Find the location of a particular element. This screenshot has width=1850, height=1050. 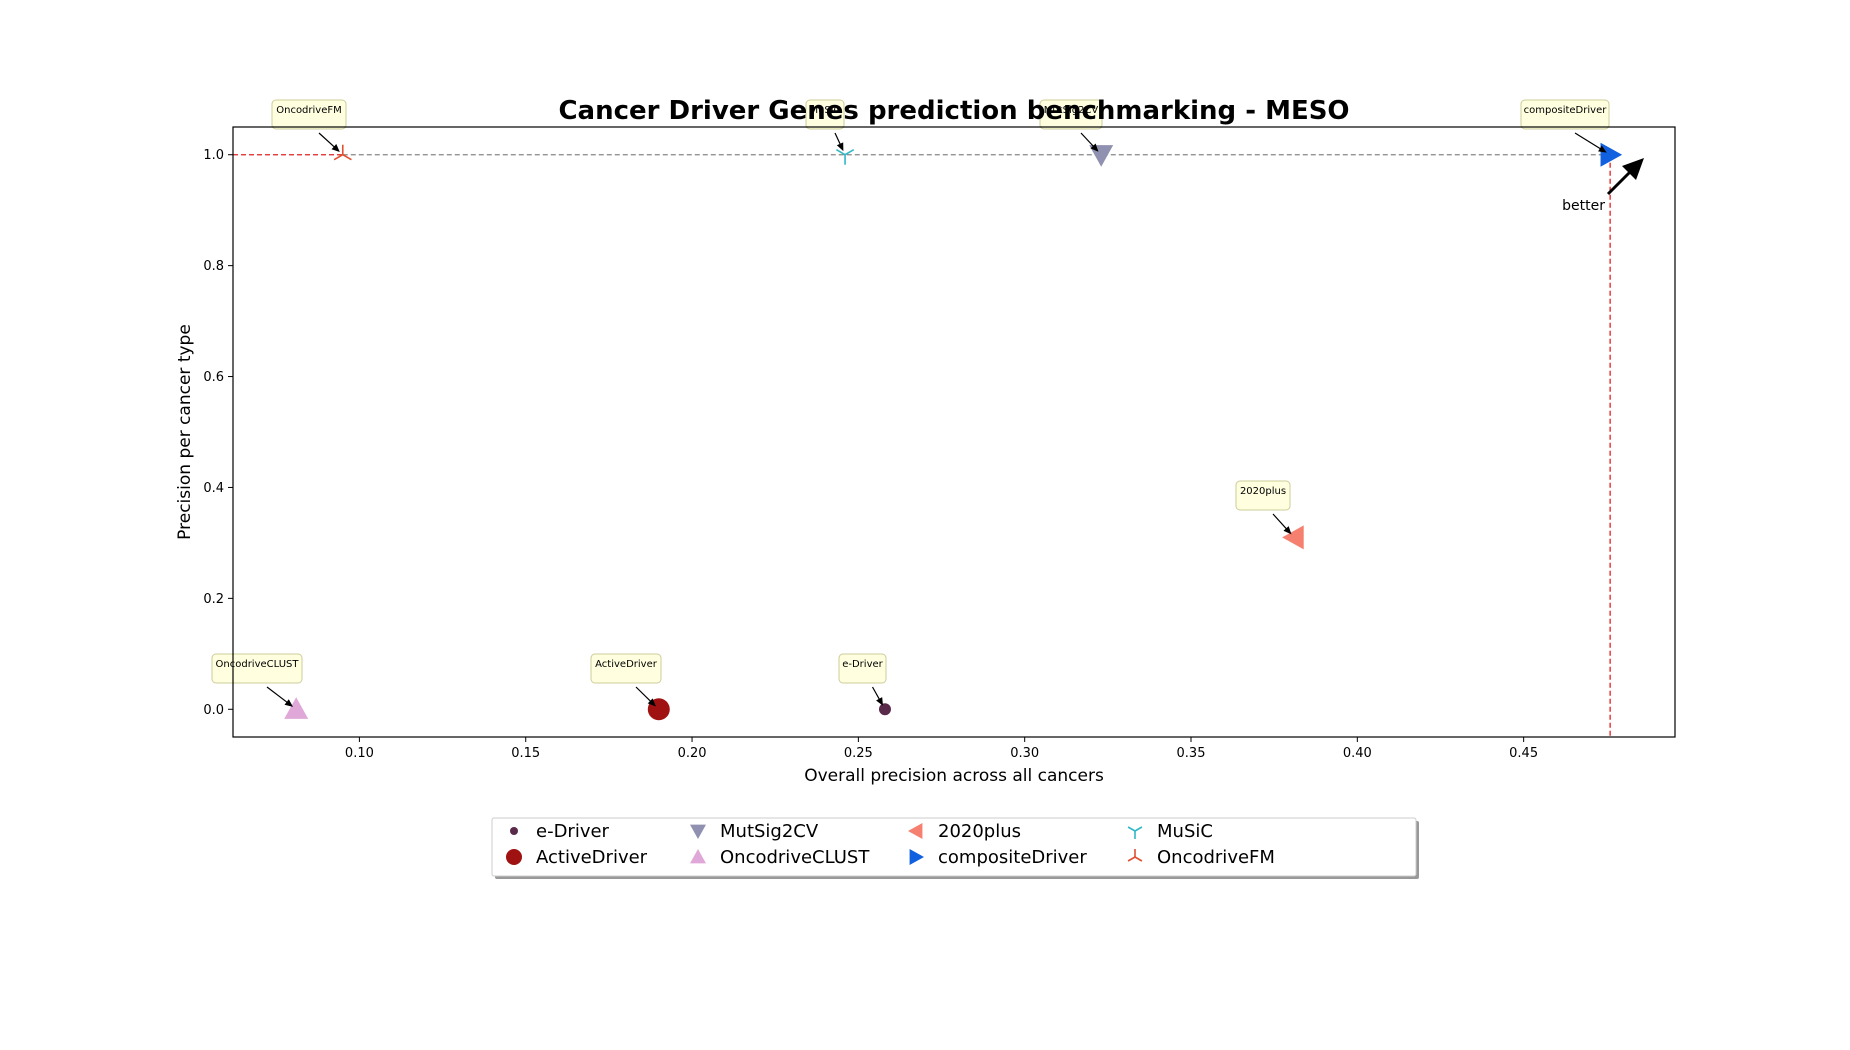

annotation-arrow-compositedriver is located at coordinates (1588, 141).